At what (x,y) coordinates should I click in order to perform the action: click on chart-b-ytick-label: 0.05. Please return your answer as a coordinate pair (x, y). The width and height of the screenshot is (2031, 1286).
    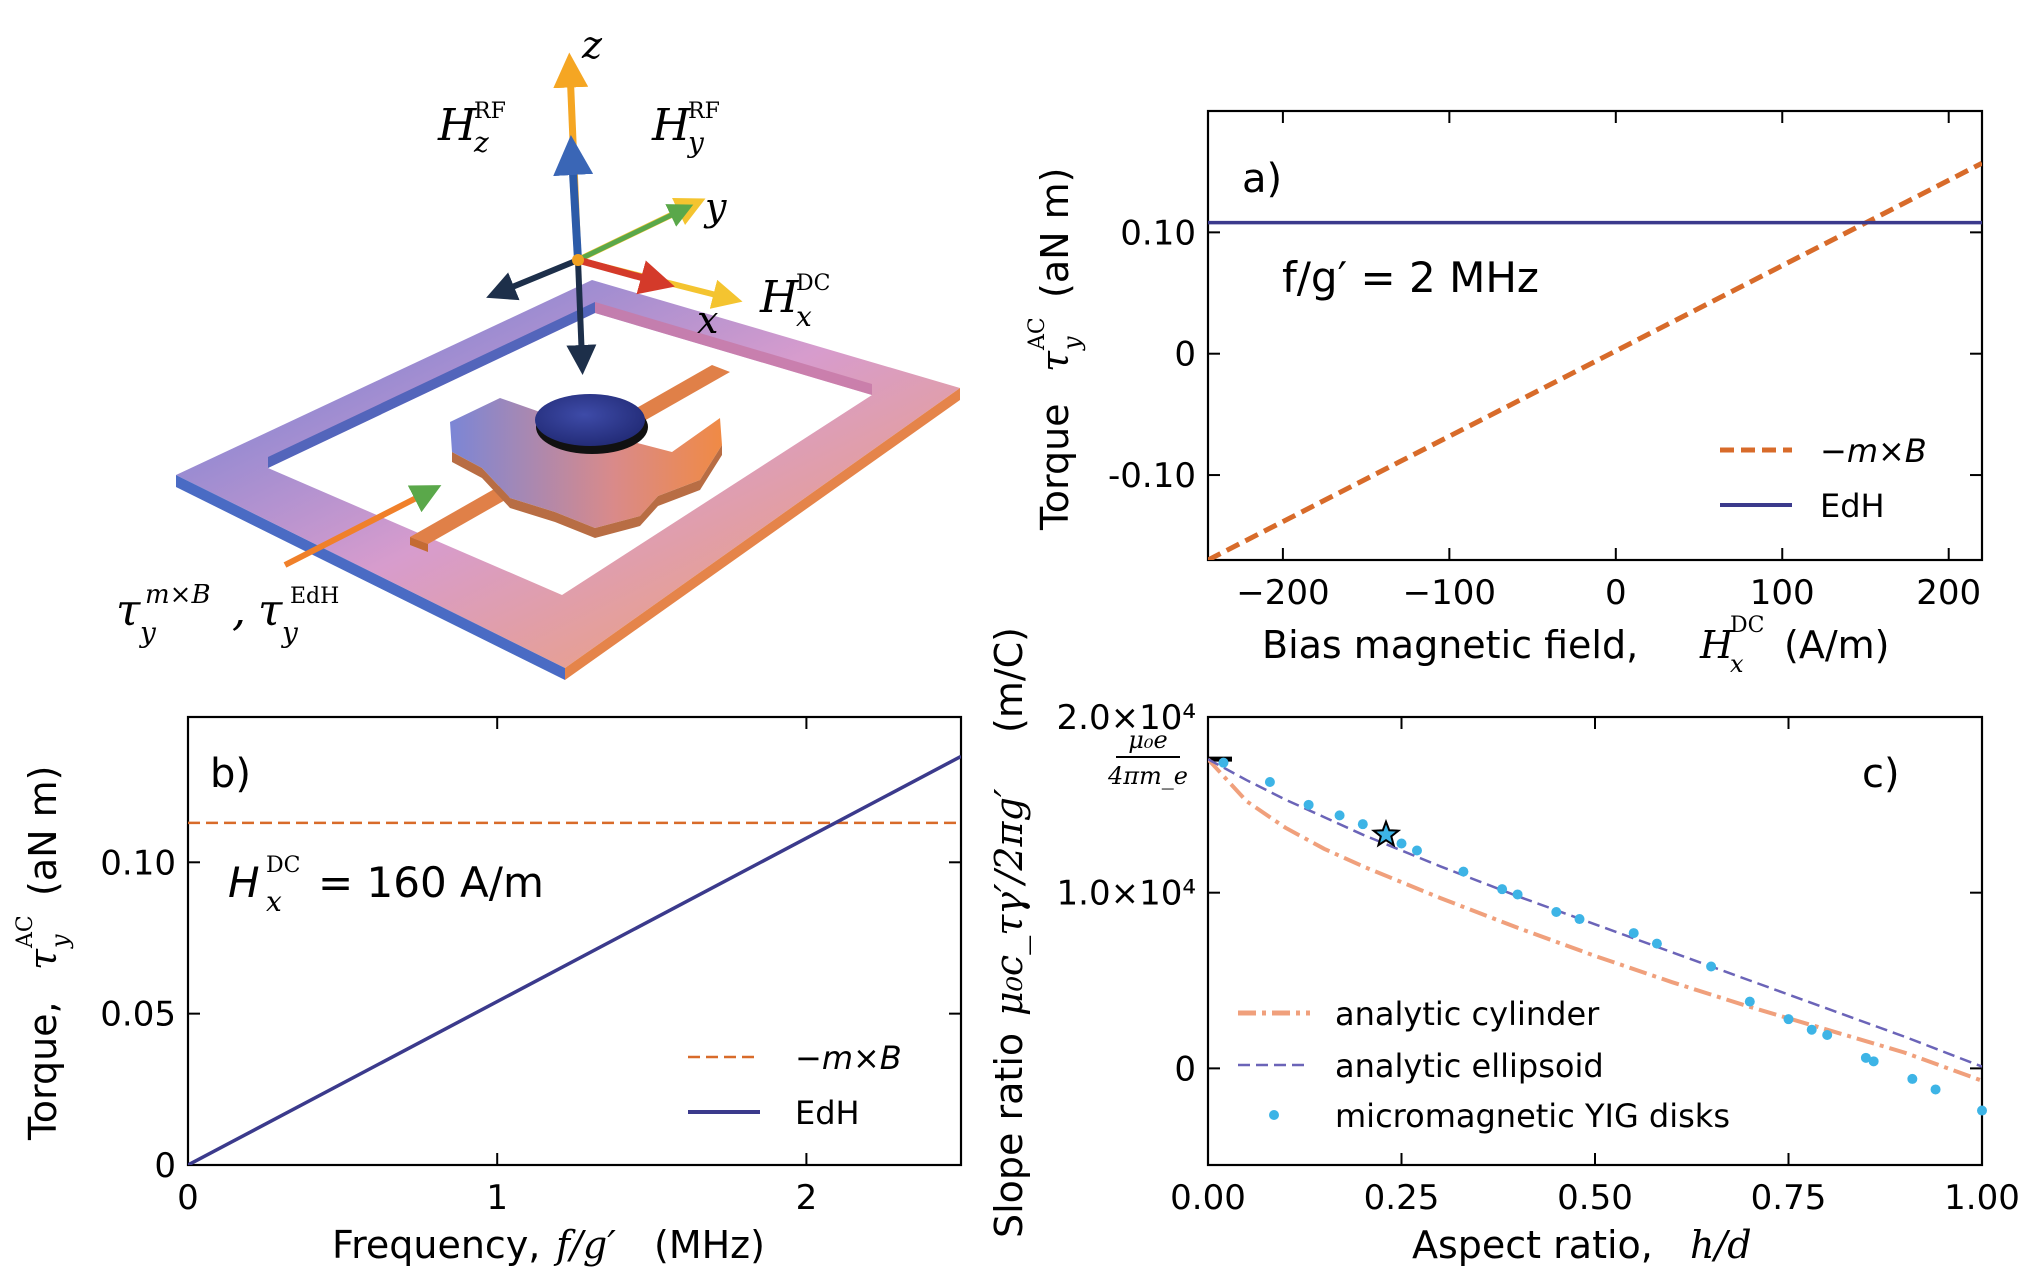
    Looking at the image, I should click on (138, 1015).